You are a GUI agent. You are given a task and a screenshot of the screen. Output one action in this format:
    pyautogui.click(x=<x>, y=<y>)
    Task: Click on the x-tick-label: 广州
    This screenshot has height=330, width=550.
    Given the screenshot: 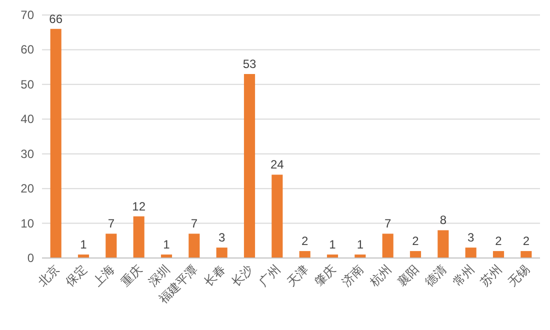 What is the action you would take?
    pyautogui.click(x=270, y=276)
    